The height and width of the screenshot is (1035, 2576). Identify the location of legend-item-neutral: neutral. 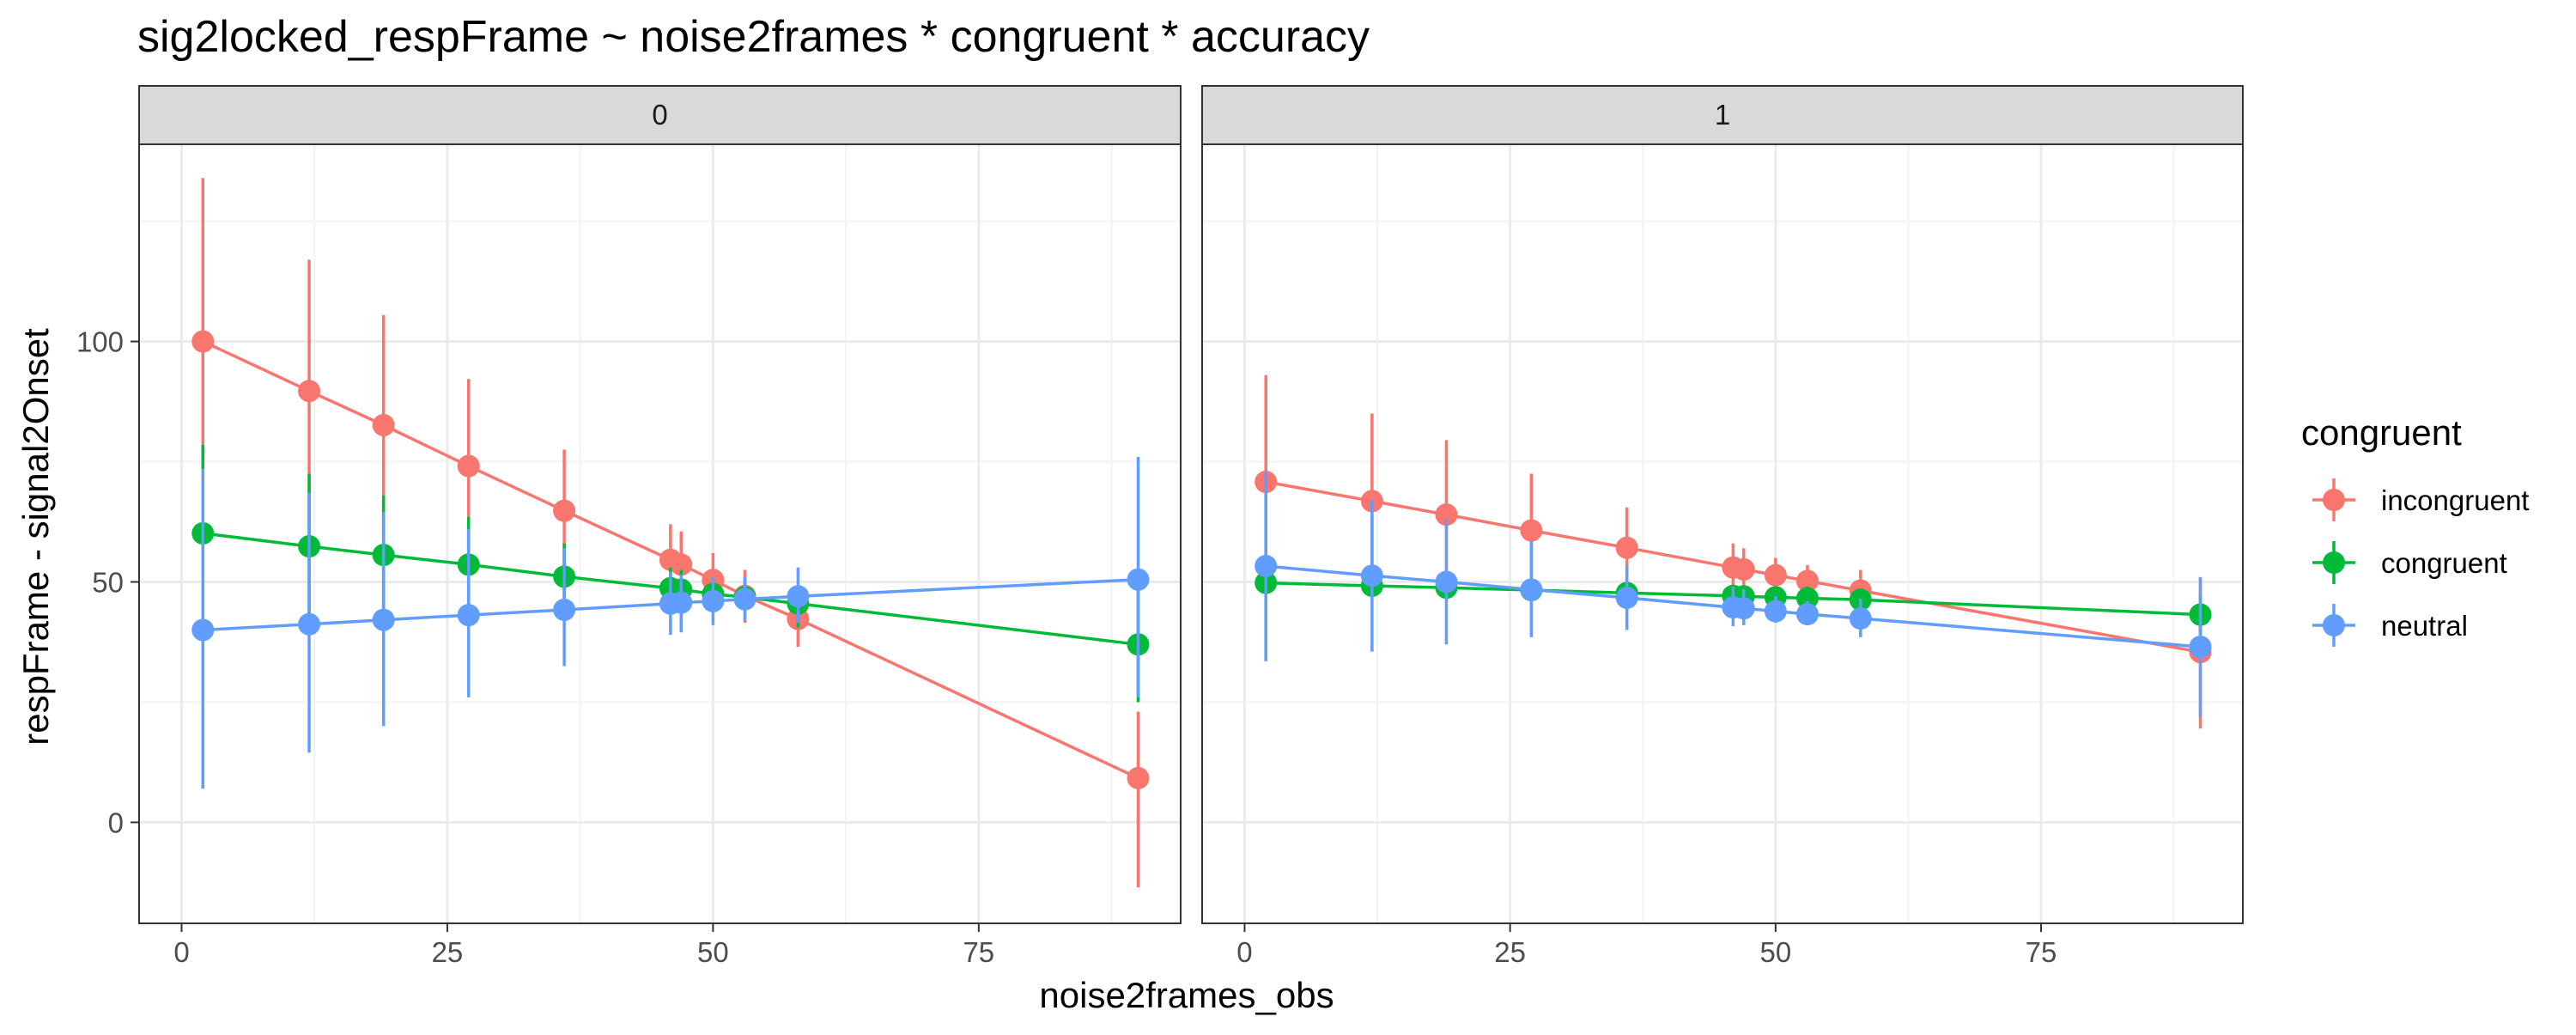
(2390, 625).